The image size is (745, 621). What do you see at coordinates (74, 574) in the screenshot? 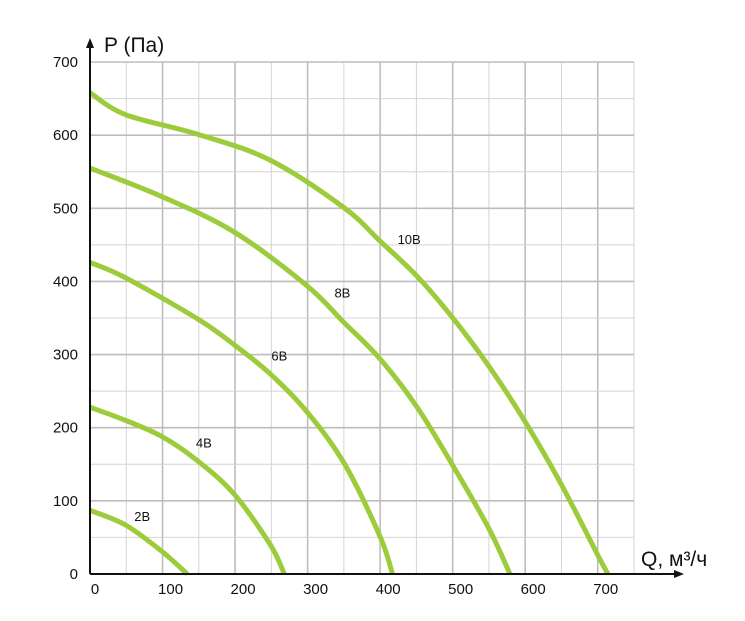
I see `y-tick-label: 0` at bounding box center [74, 574].